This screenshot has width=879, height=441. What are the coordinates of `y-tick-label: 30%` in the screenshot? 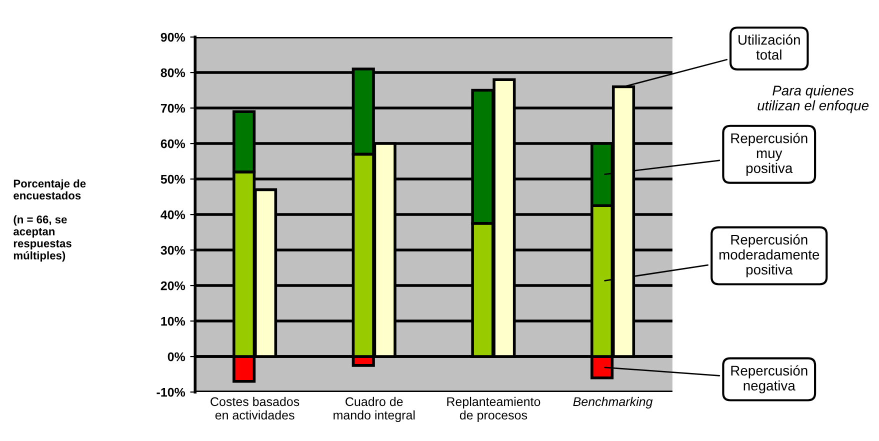 It's located at (173, 250).